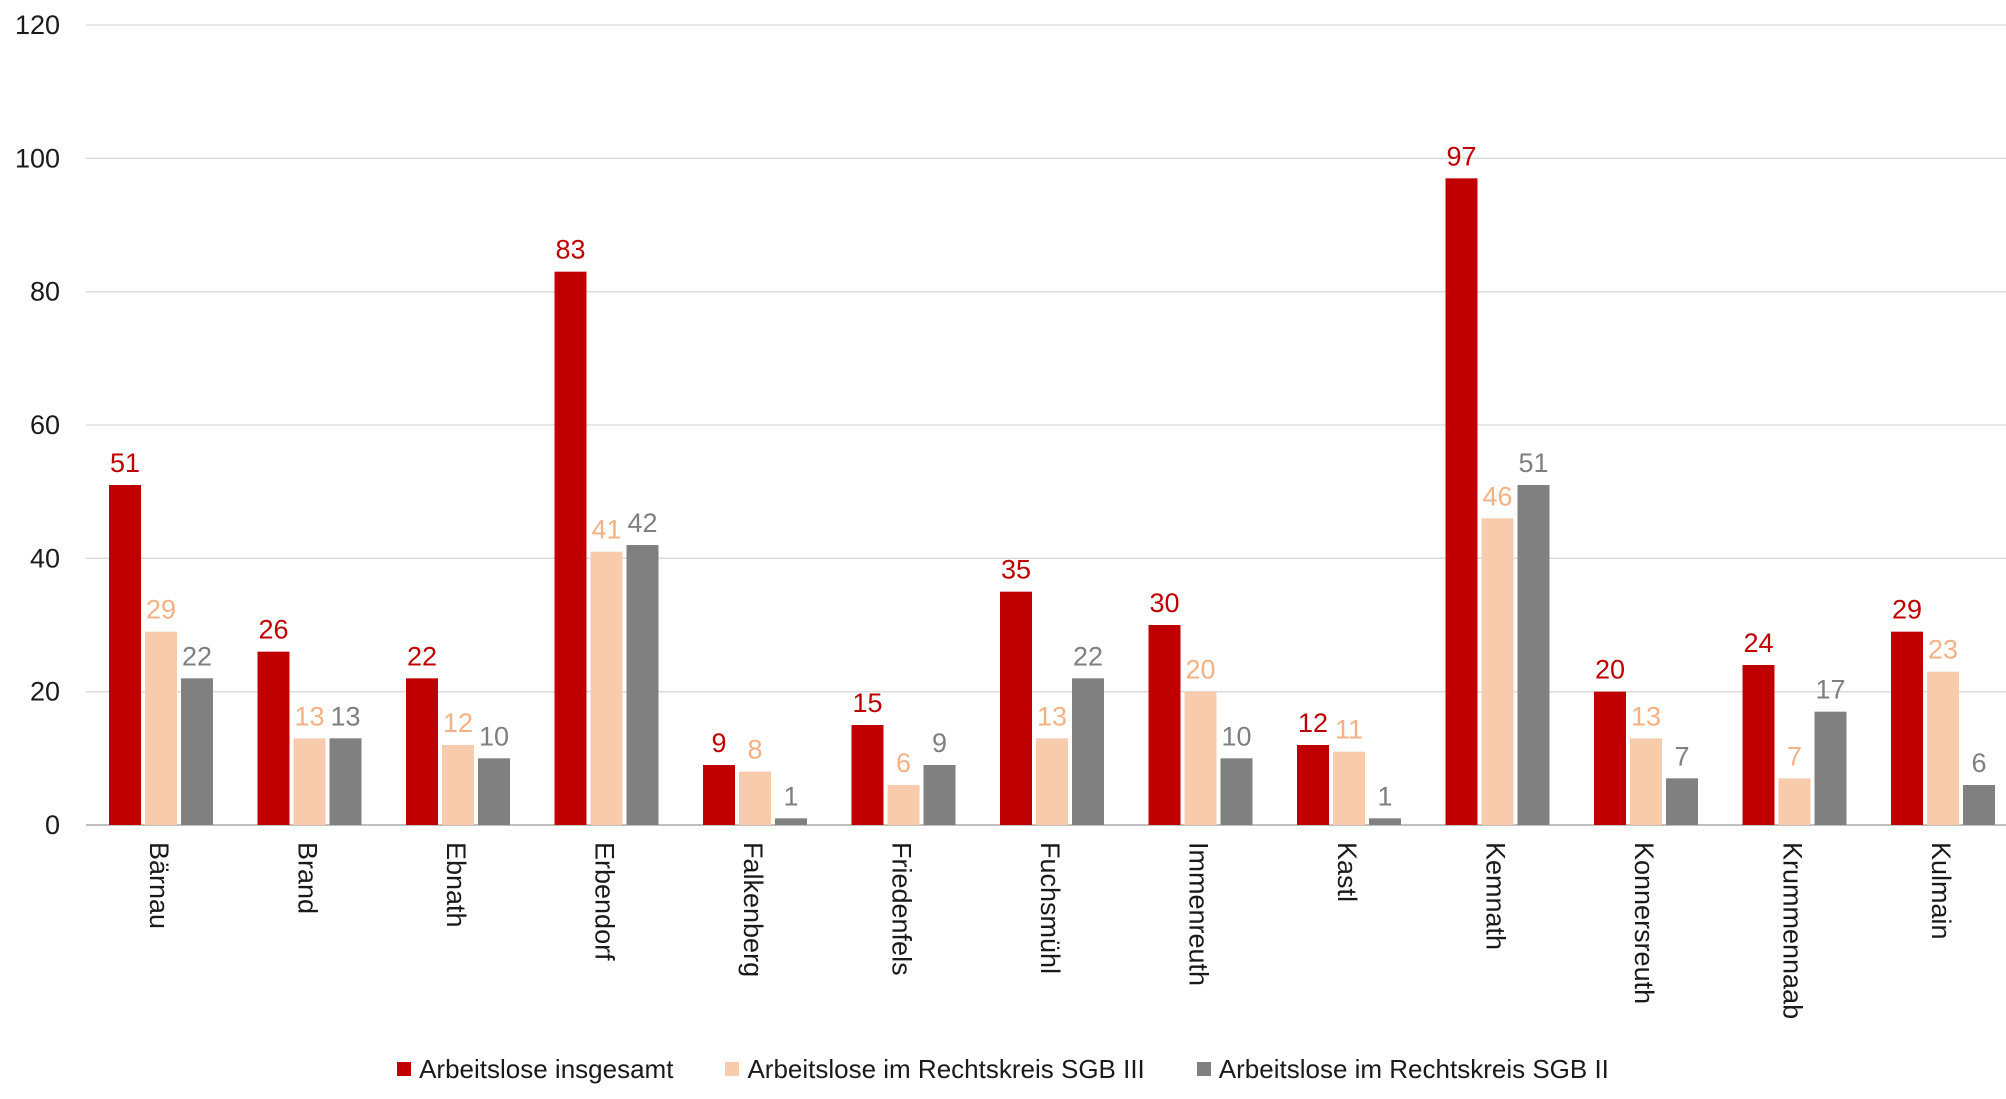 This screenshot has height=1099, width=2006. Describe the element at coordinates (867, 703) in the screenshot. I see `data-label: 15` at that location.